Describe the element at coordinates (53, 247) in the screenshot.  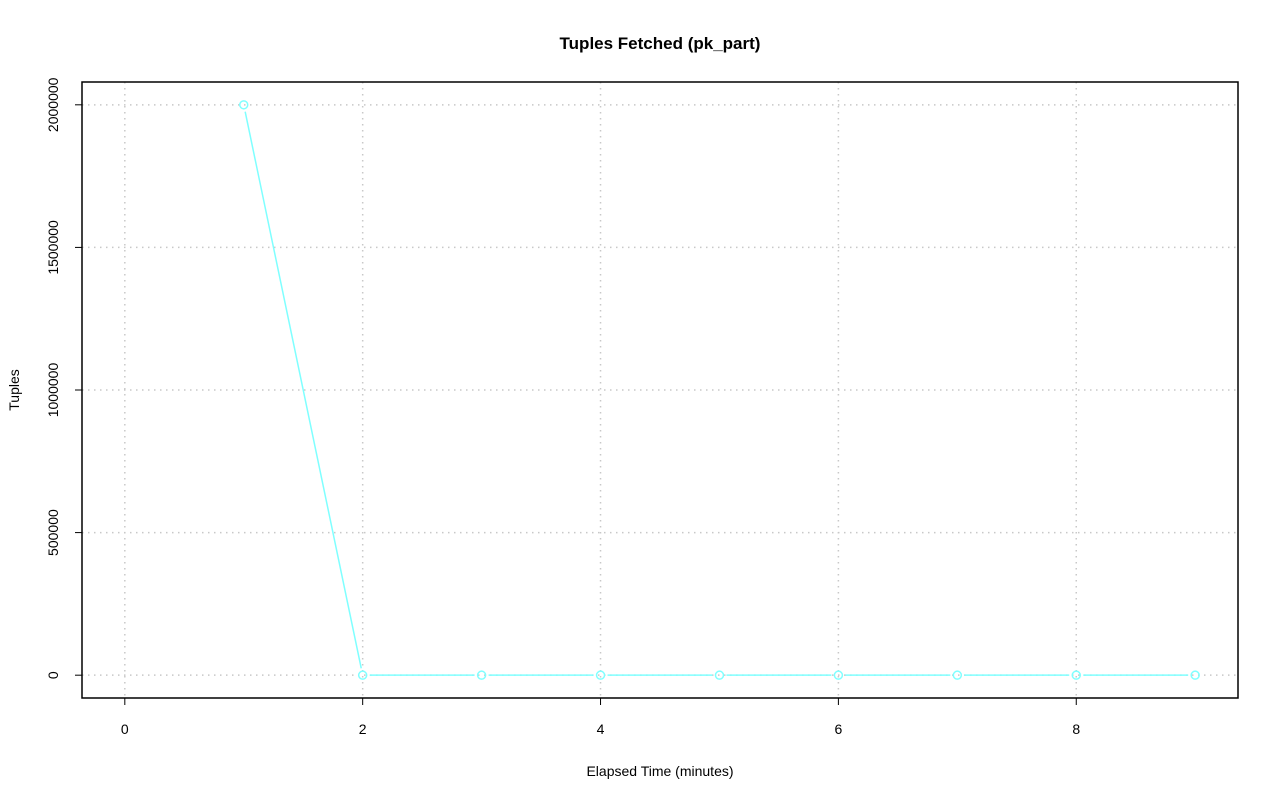
I see `y-tick-label: 1500000` at that location.